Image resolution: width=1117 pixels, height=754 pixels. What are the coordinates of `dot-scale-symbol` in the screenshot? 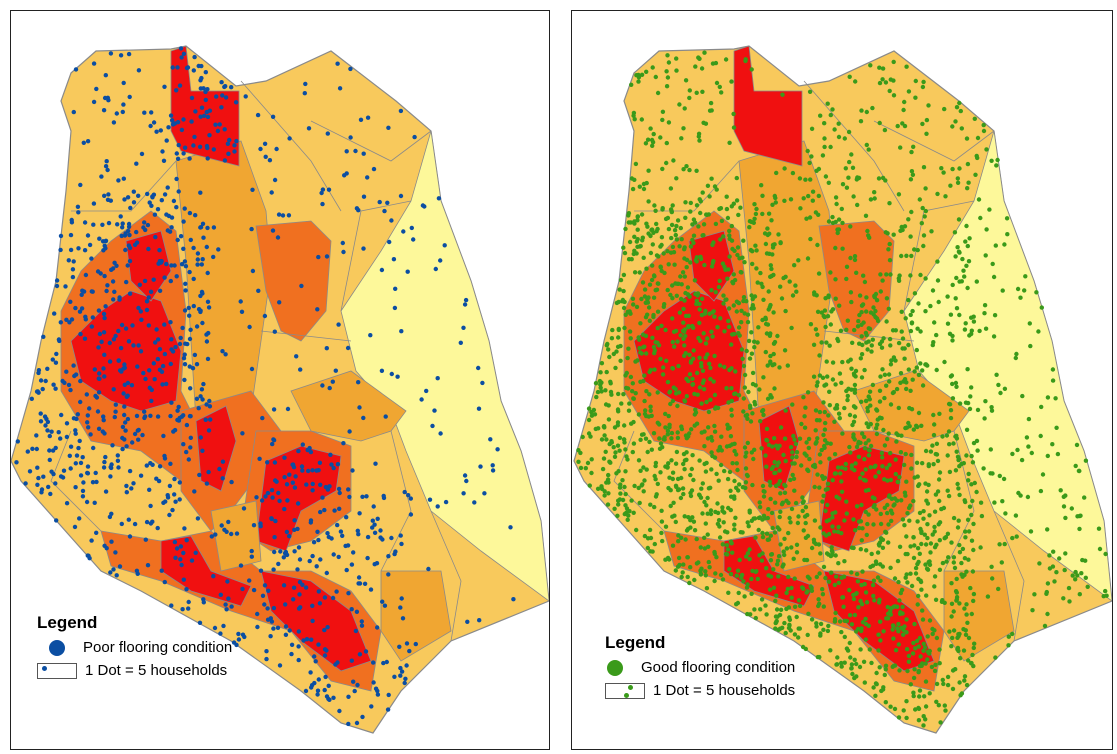 It's located at (625, 690).